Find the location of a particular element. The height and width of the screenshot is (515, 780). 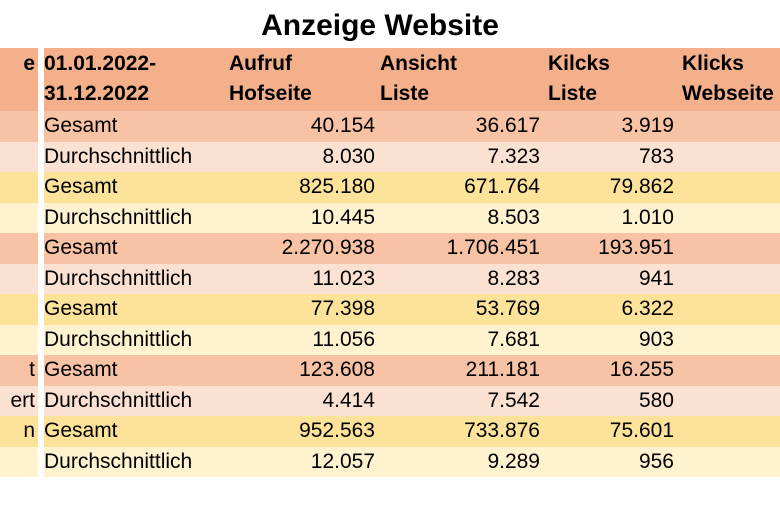

aufruf-value: 825.180 is located at coordinates (337, 186).